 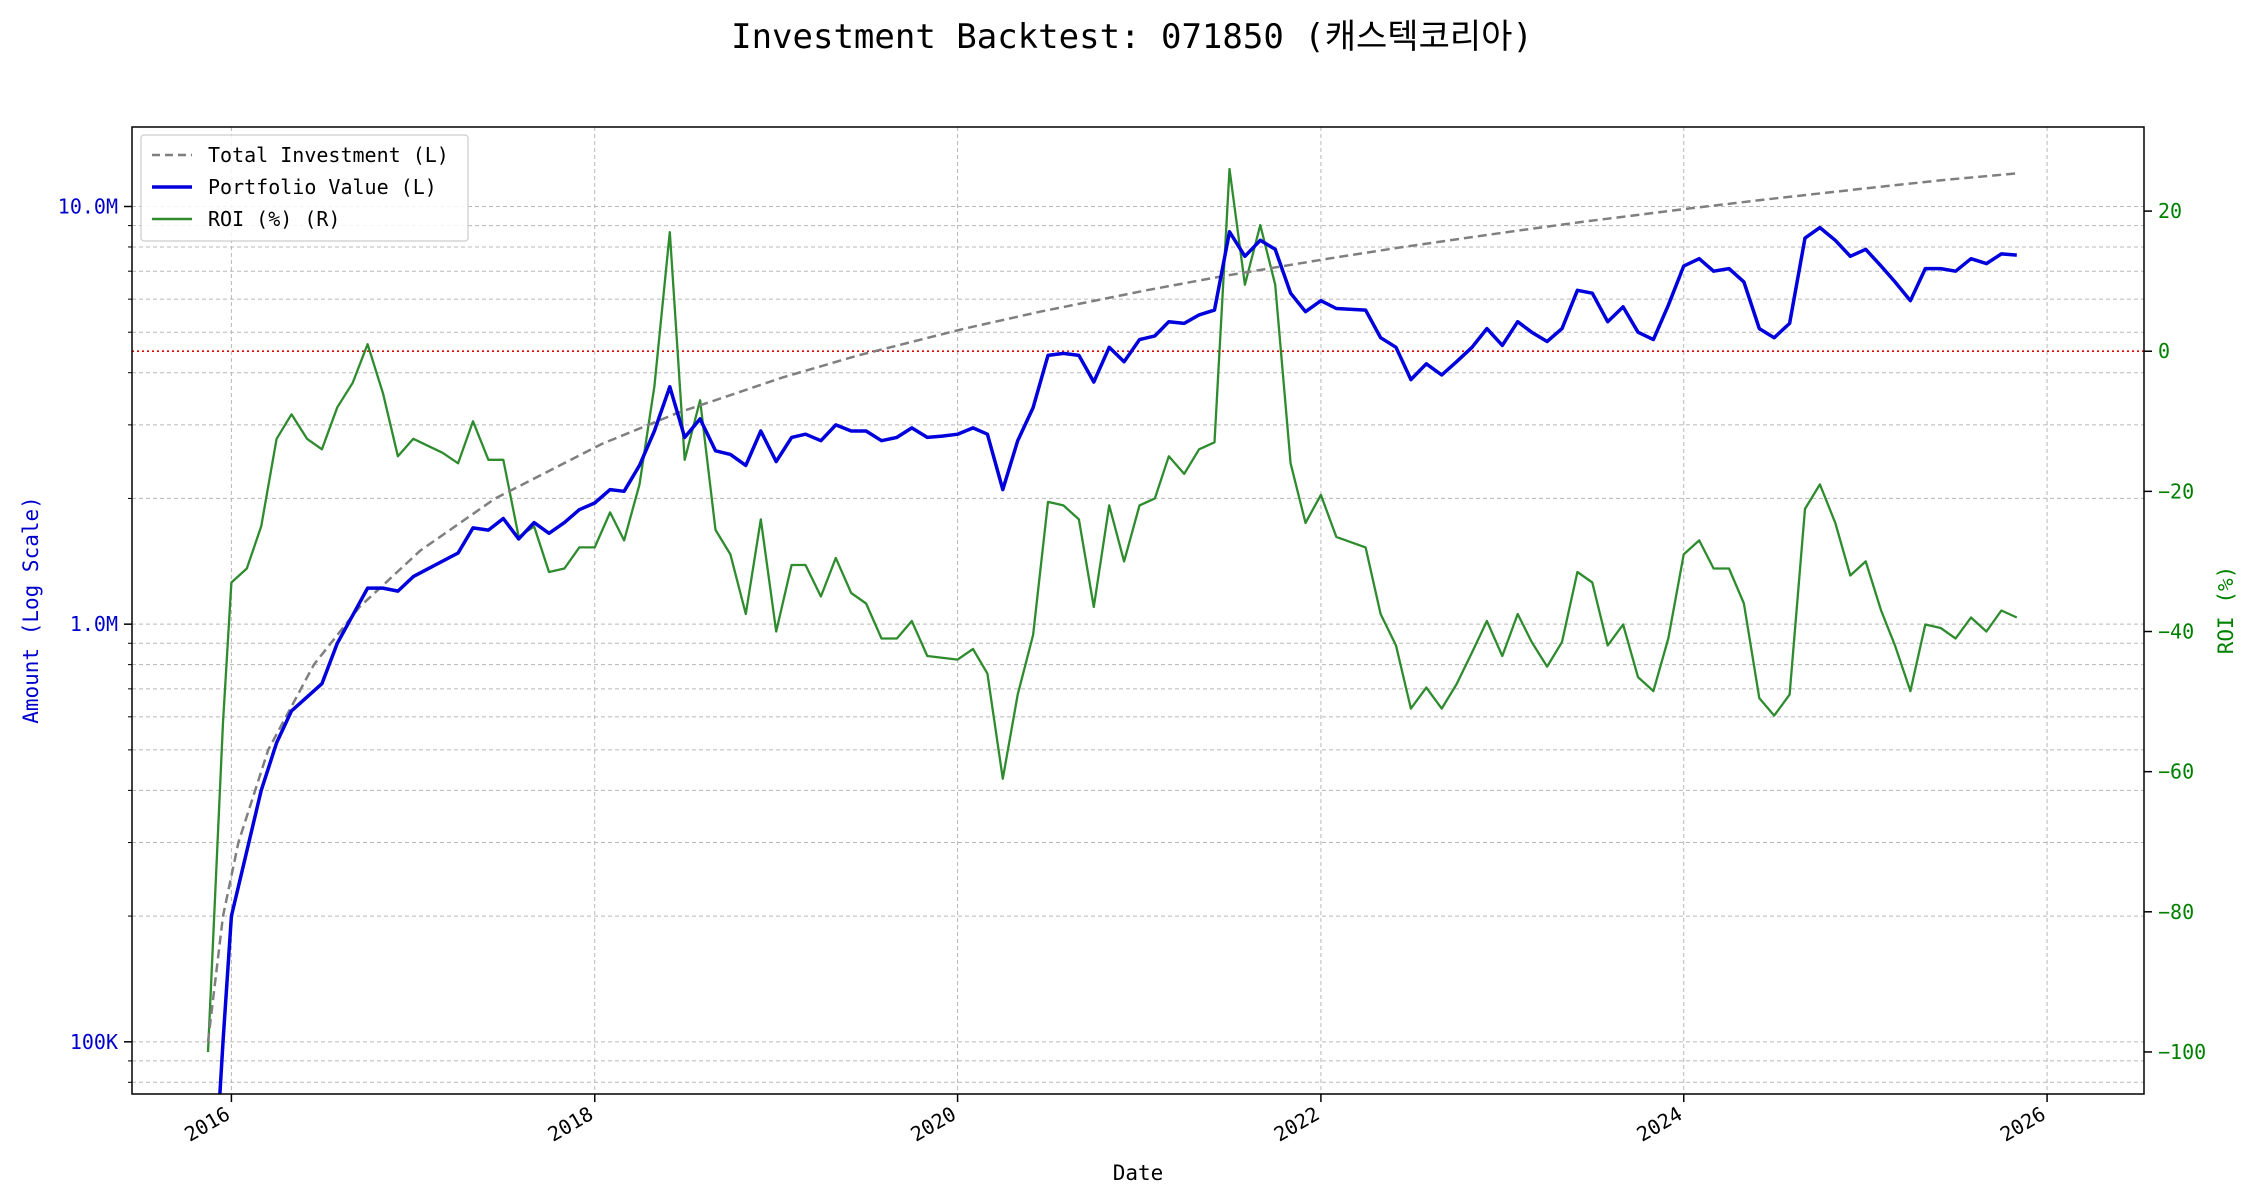 I want to click on legend-box, so click(x=304, y=188).